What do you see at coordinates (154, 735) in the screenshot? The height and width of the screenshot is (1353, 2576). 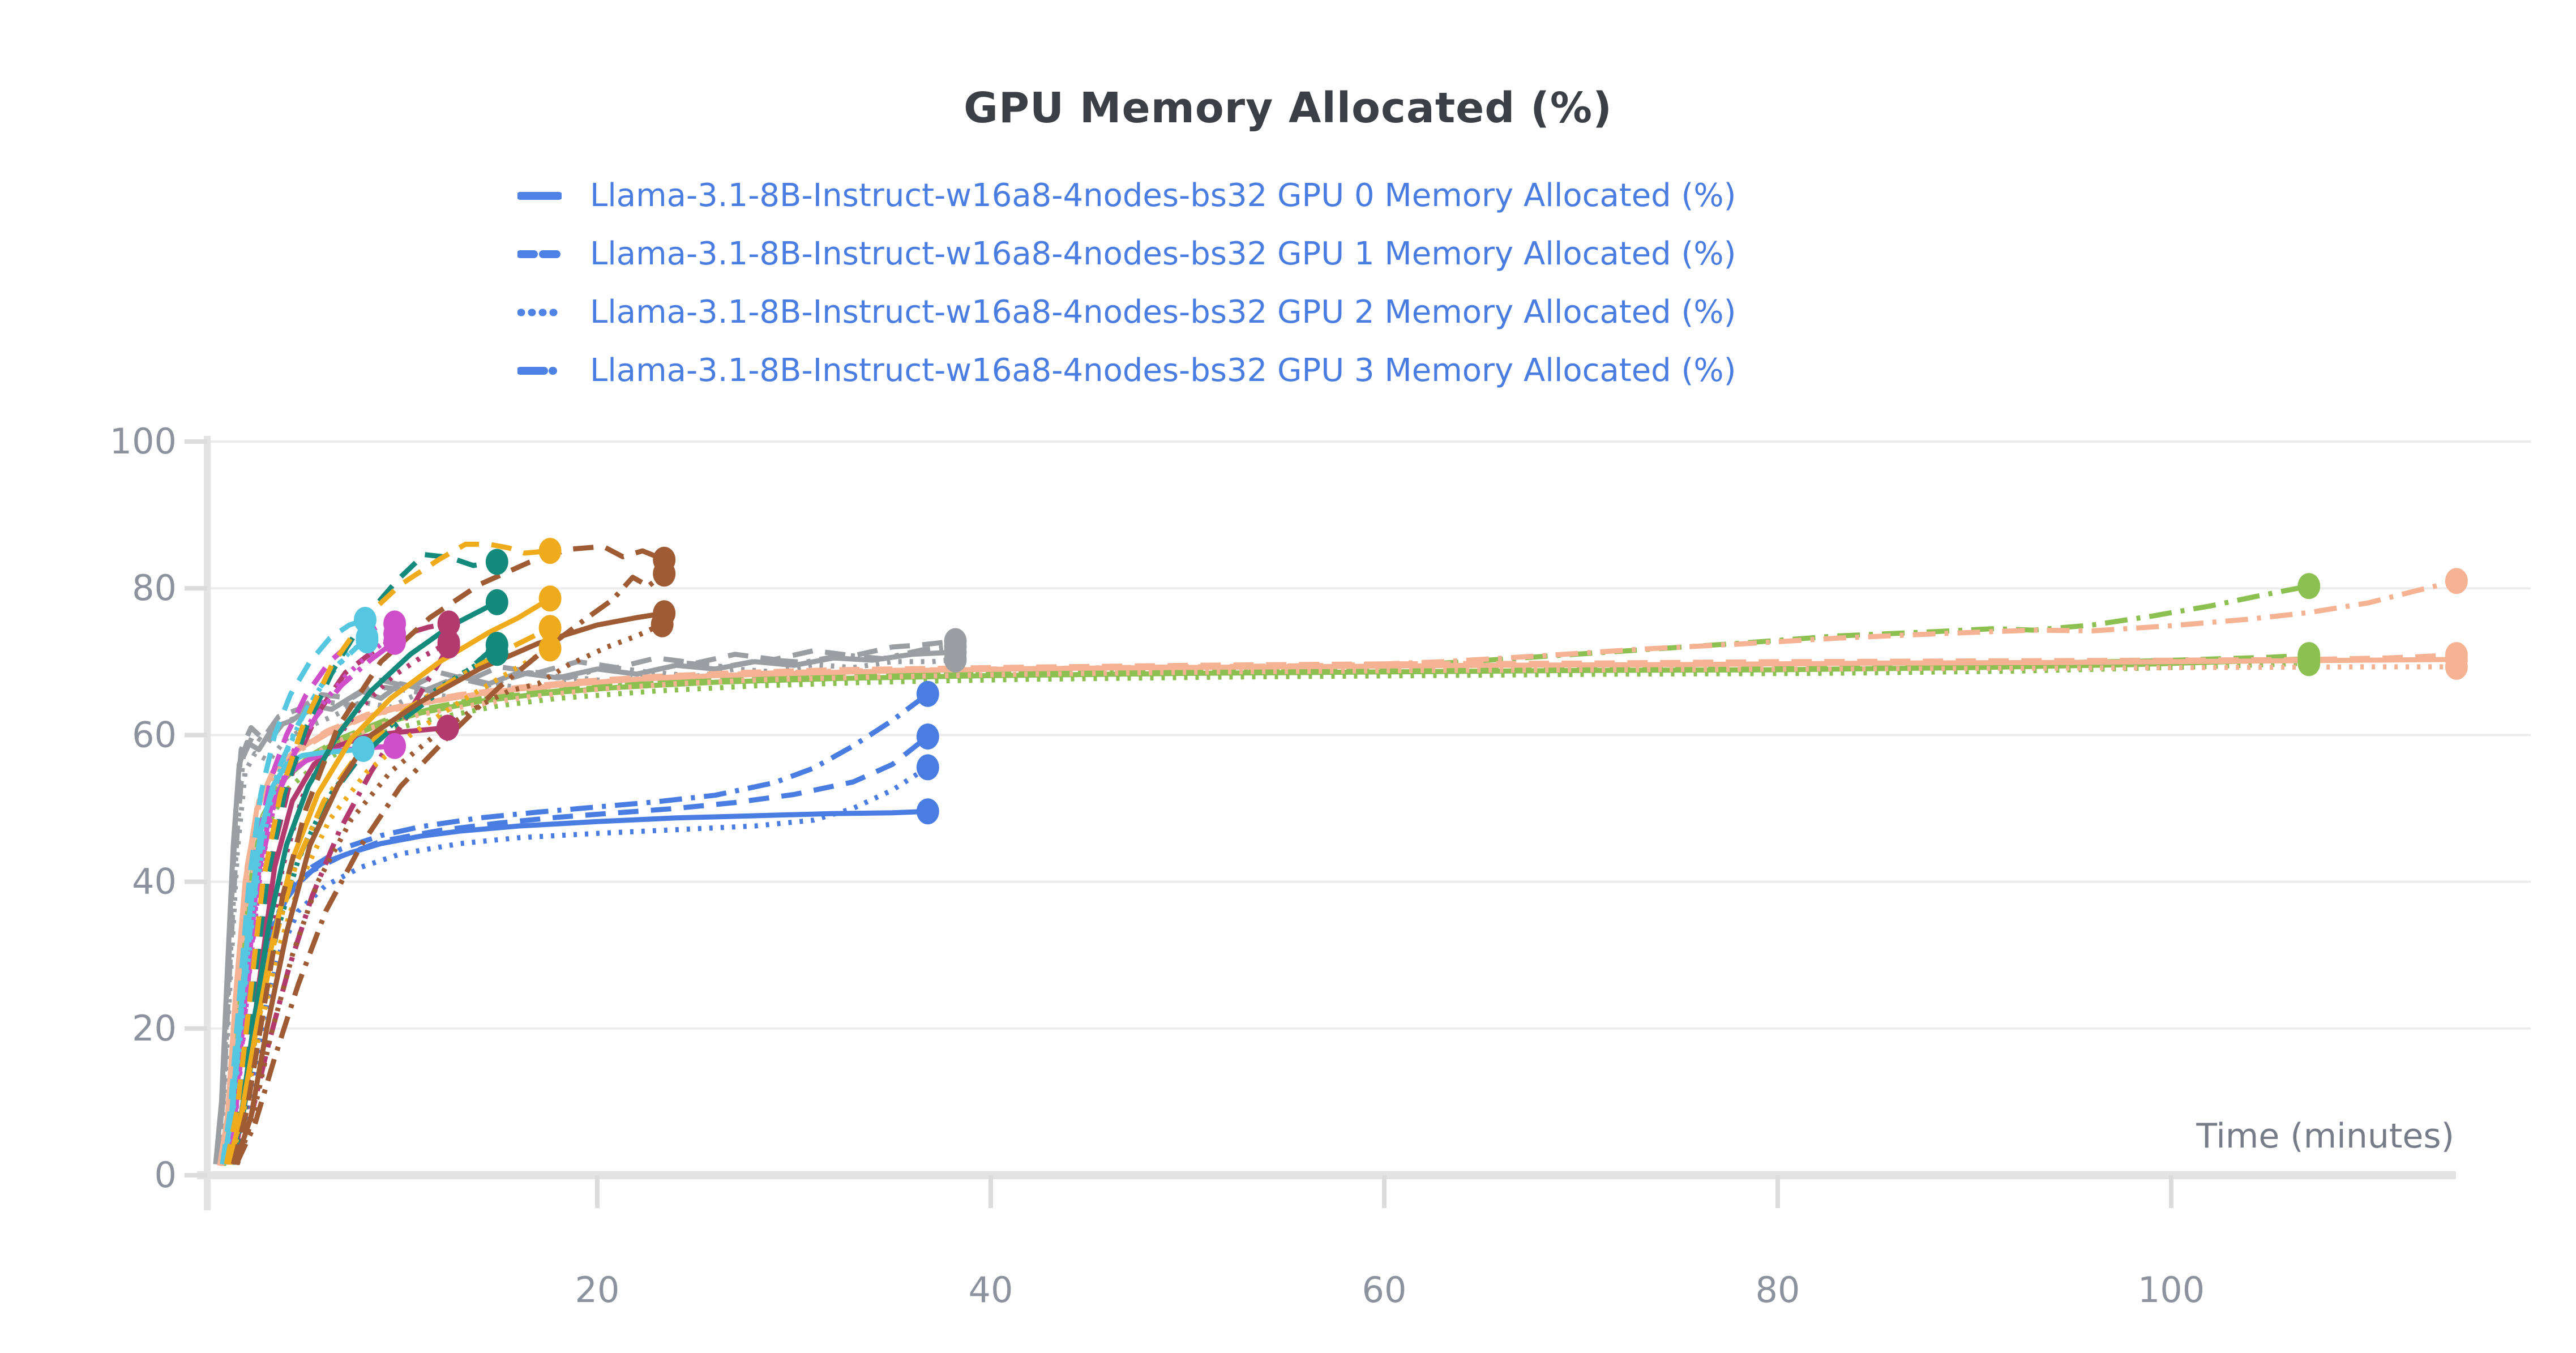 I see `y-tick-label-60: 60` at bounding box center [154, 735].